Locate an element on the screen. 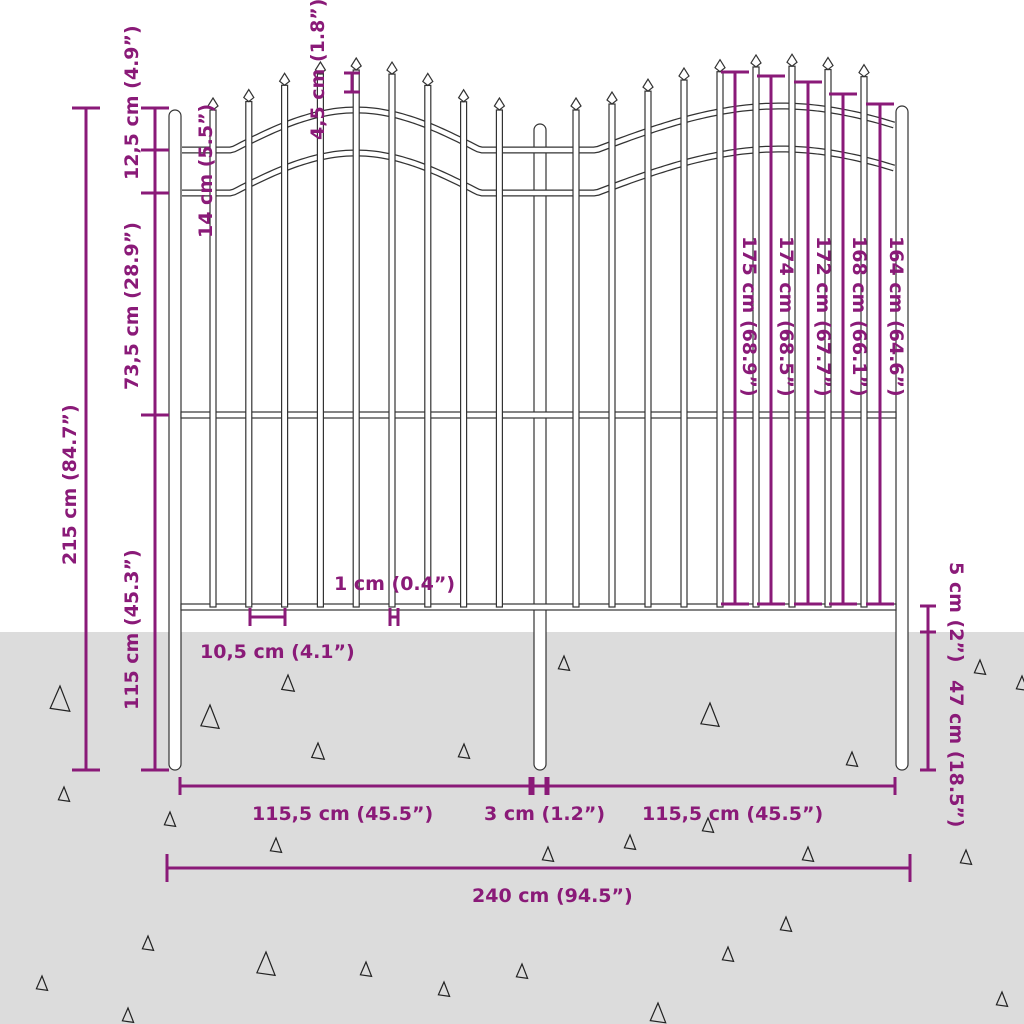  label-height-172: 172 cm (67.7”) is located at coordinates (823, 316).